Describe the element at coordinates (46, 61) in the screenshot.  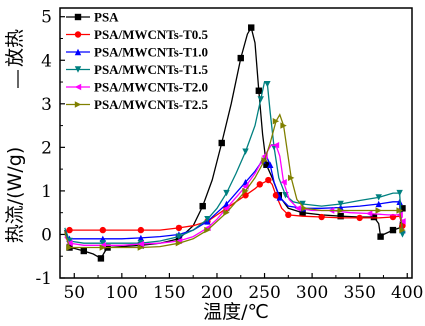
I see `y-tick-label: 4` at that location.